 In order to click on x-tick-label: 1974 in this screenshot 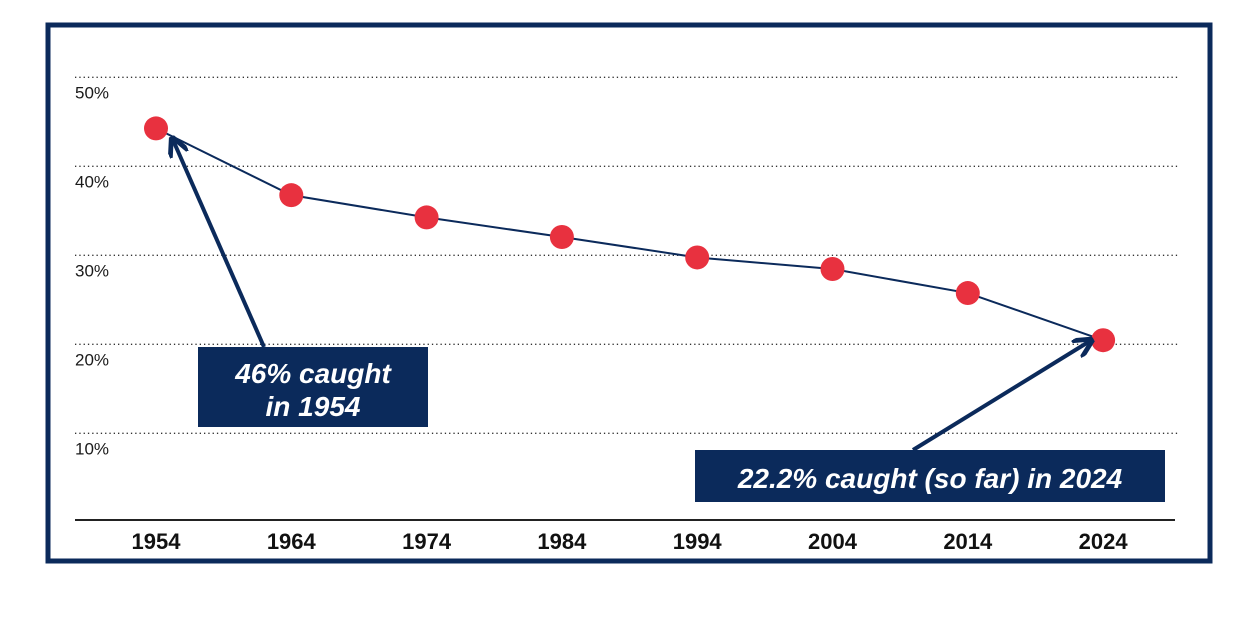, I will do `click(427, 541)`.